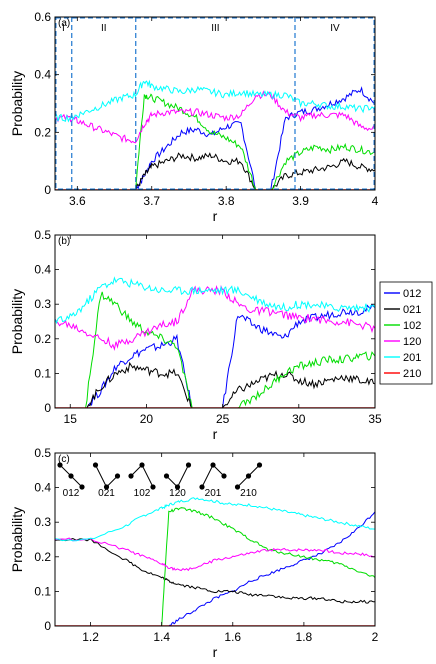  Describe the element at coordinates (223, 419) in the screenshot. I see `x-tick-label: 25` at that location.